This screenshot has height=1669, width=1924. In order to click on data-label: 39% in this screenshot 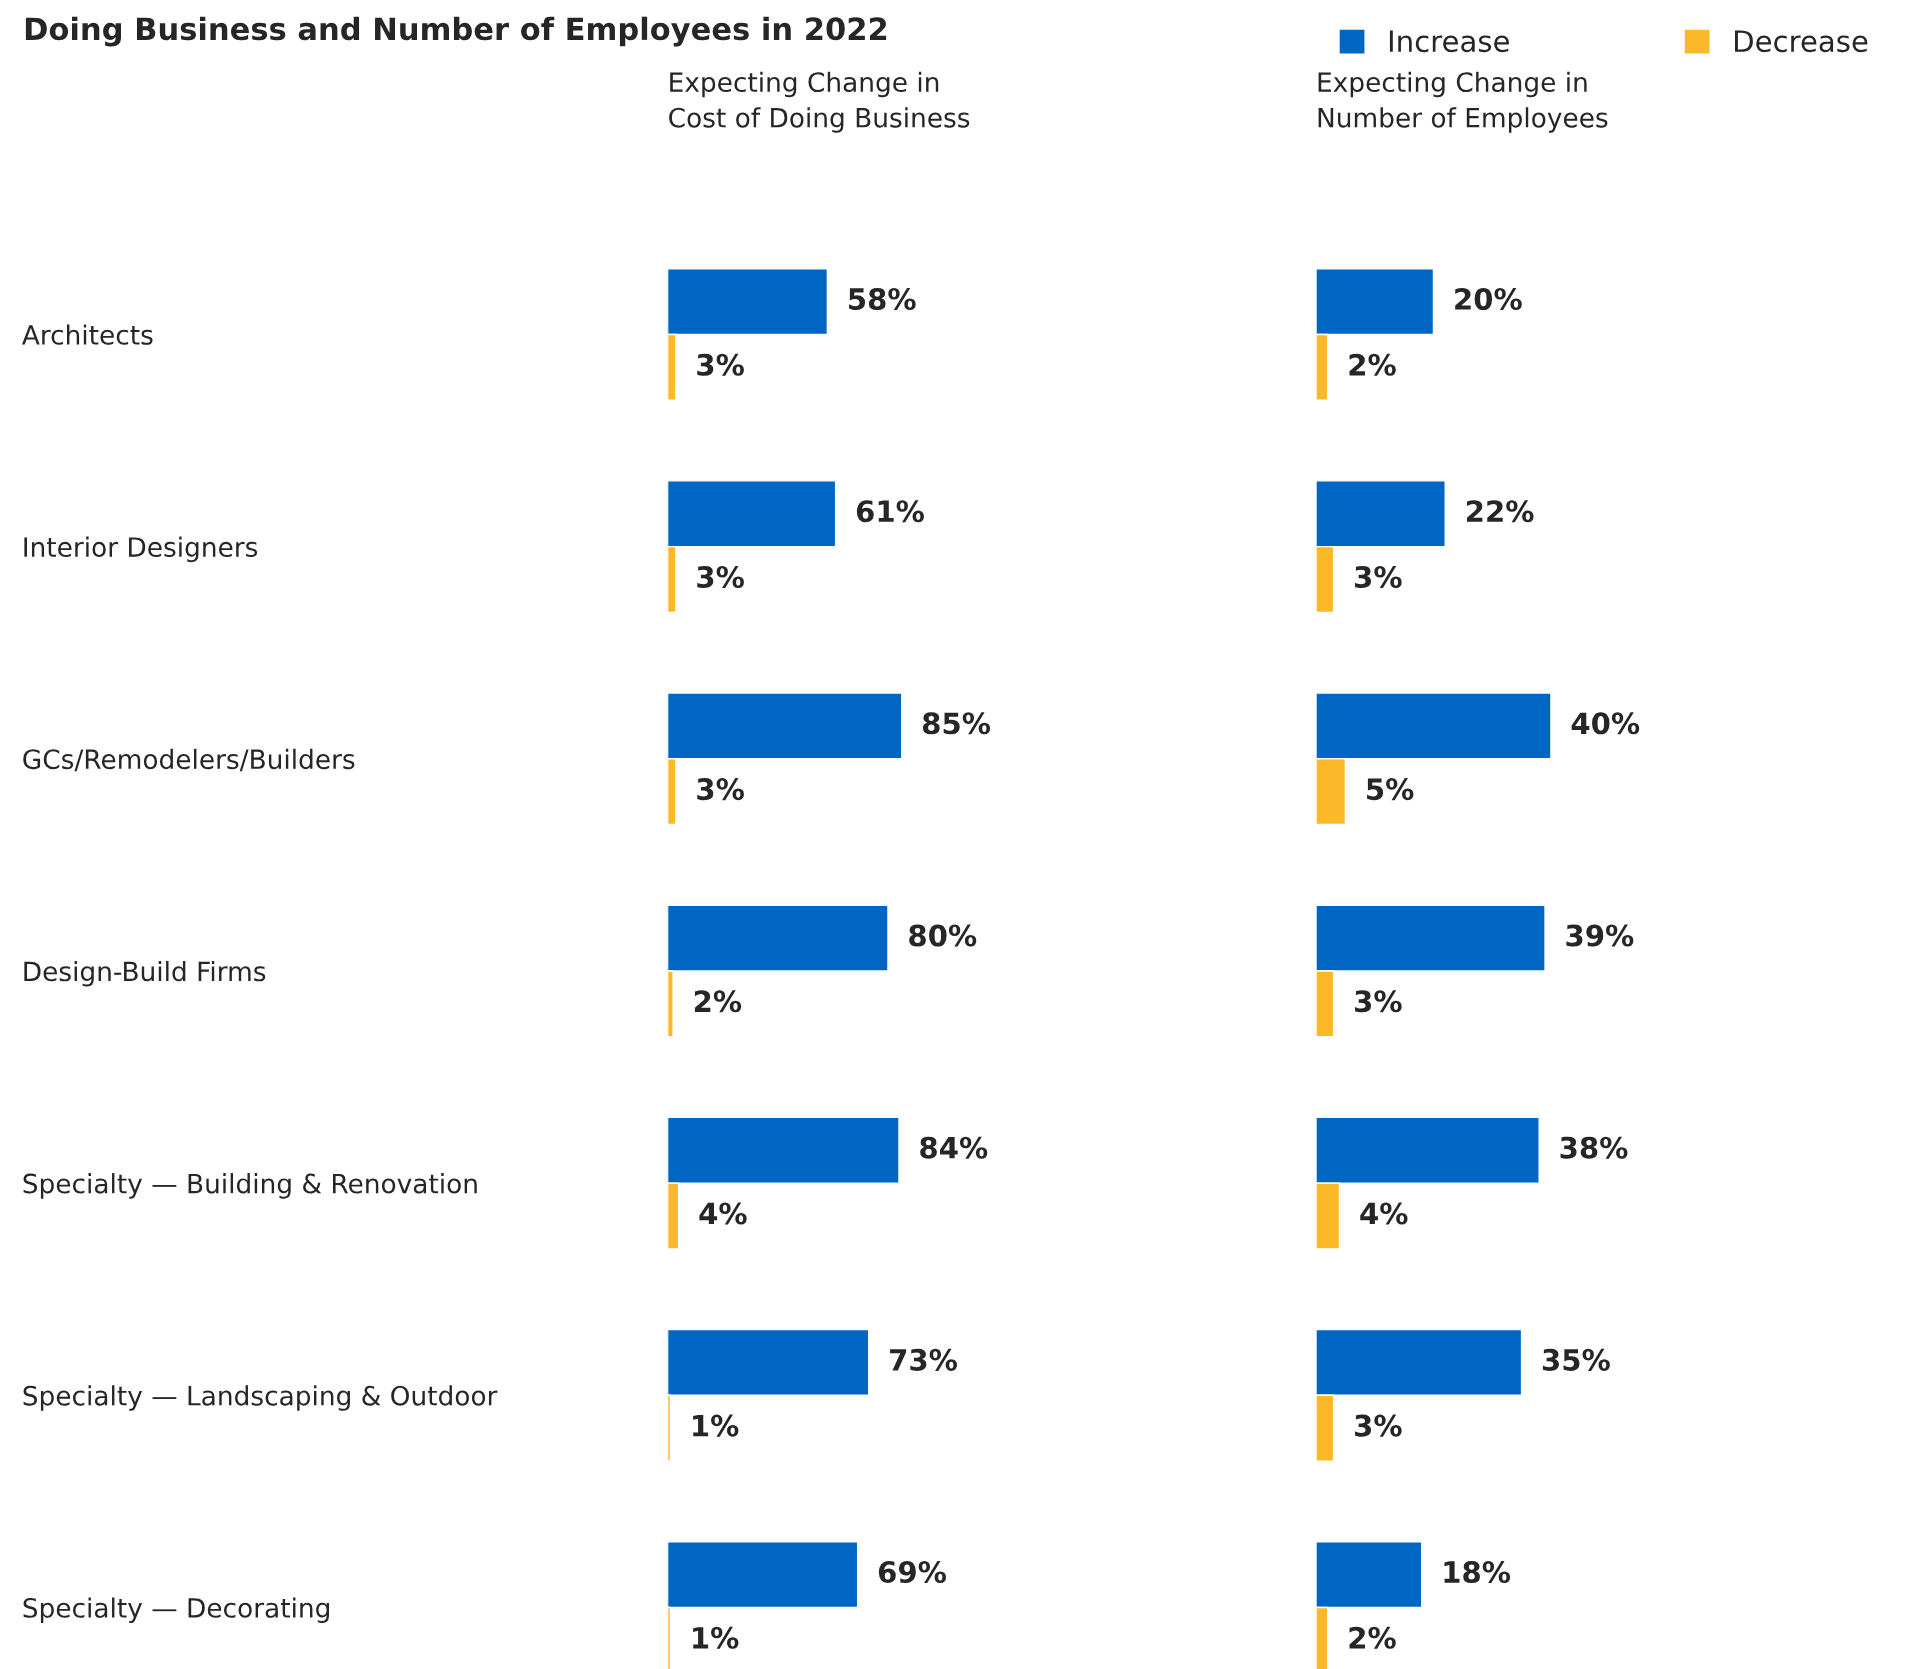, I will do `click(1600, 935)`.